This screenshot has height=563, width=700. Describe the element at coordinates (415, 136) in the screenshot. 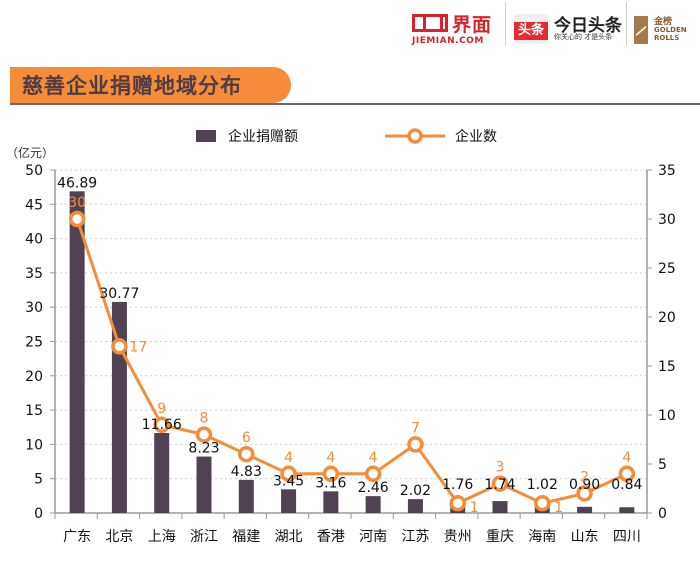

I see `legend-line-marker` at that location.